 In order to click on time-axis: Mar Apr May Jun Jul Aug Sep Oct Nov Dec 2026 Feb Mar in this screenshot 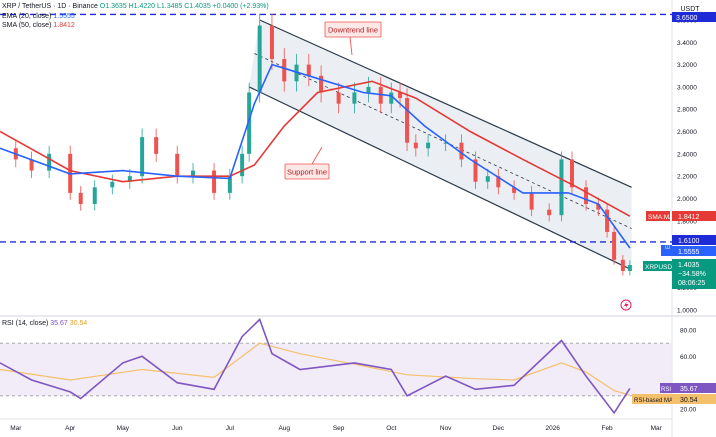, I will do `click(336, 428)`.